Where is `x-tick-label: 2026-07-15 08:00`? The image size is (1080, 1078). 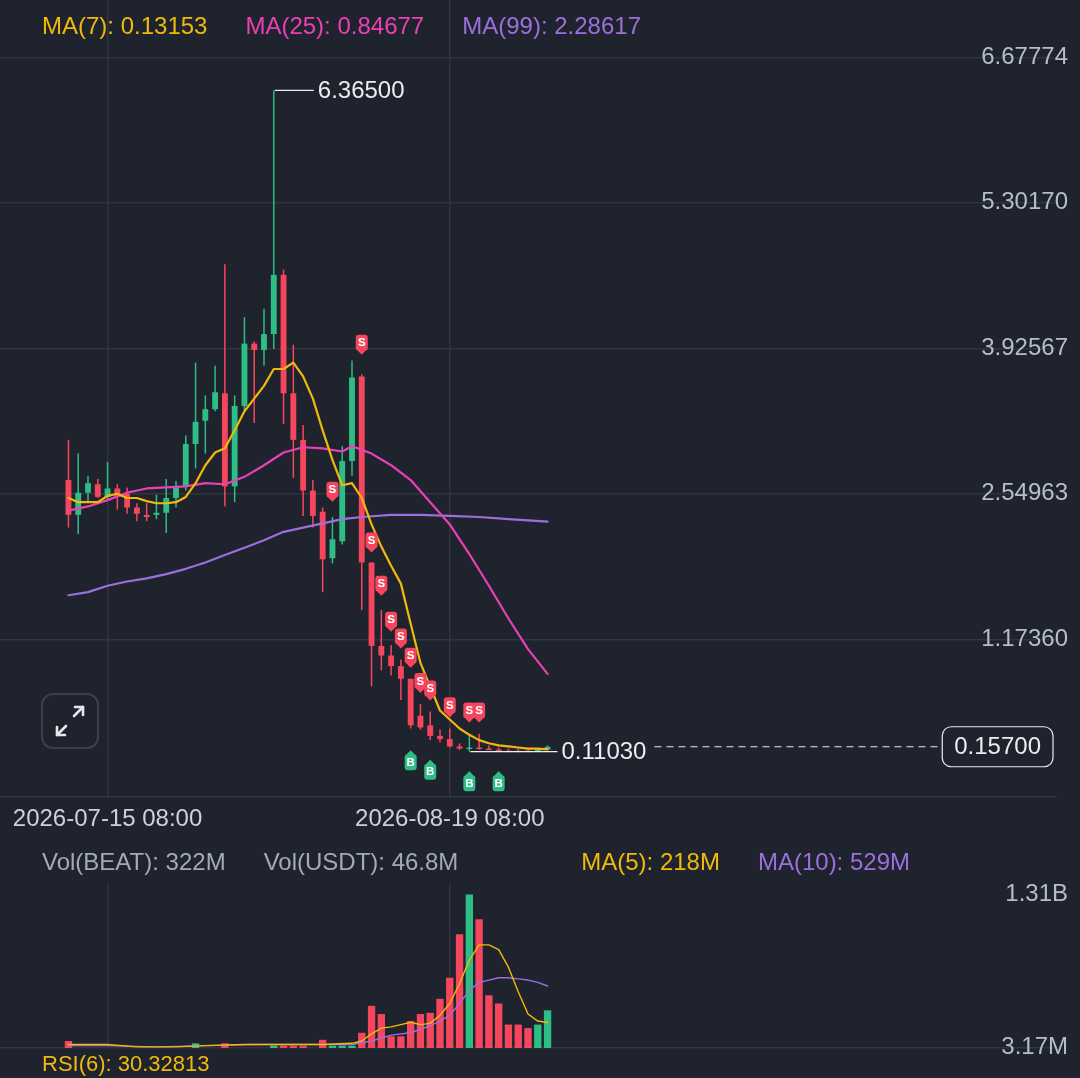 x-tick-label: 2026-07-15 08:00 is located at coordinates (107, 818).